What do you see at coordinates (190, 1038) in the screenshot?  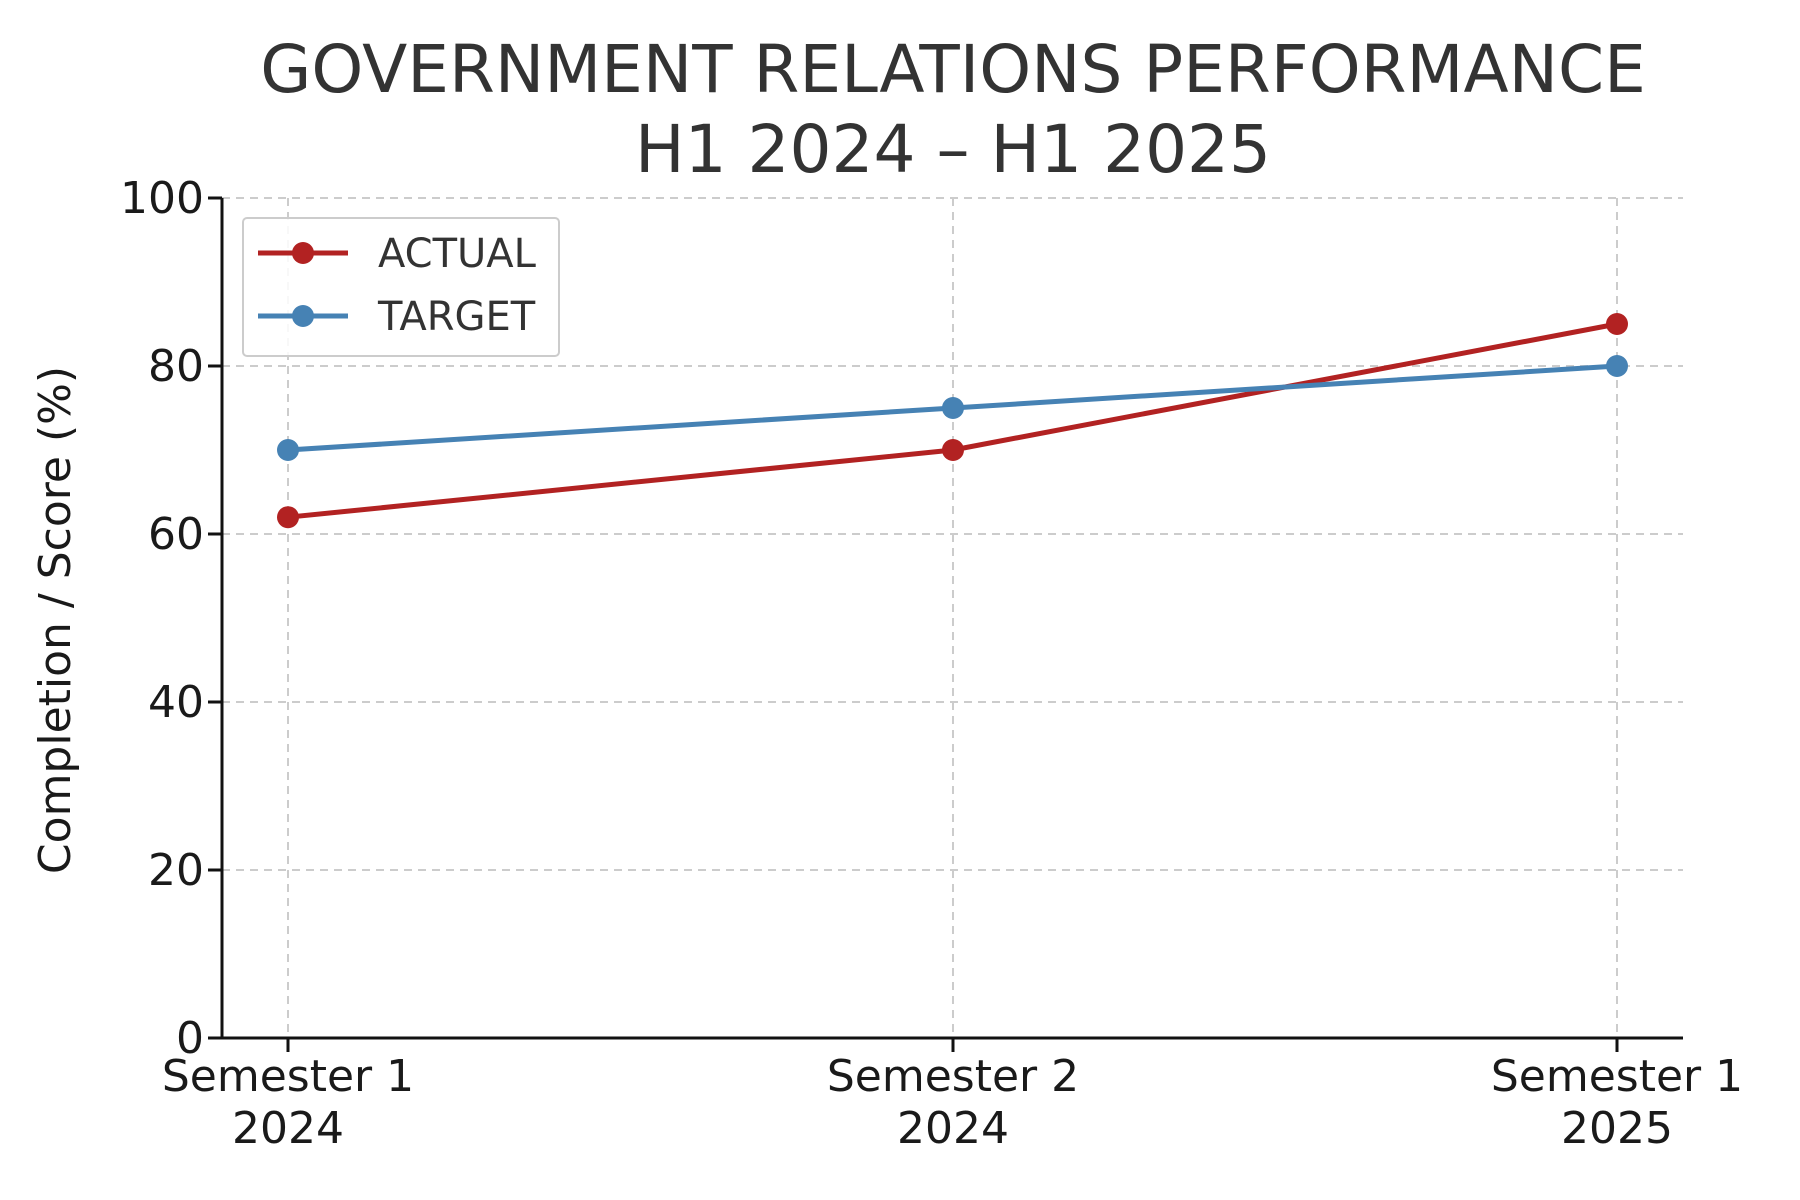 I see `y-tick-label: 0` at bounding box center [190, 1038].